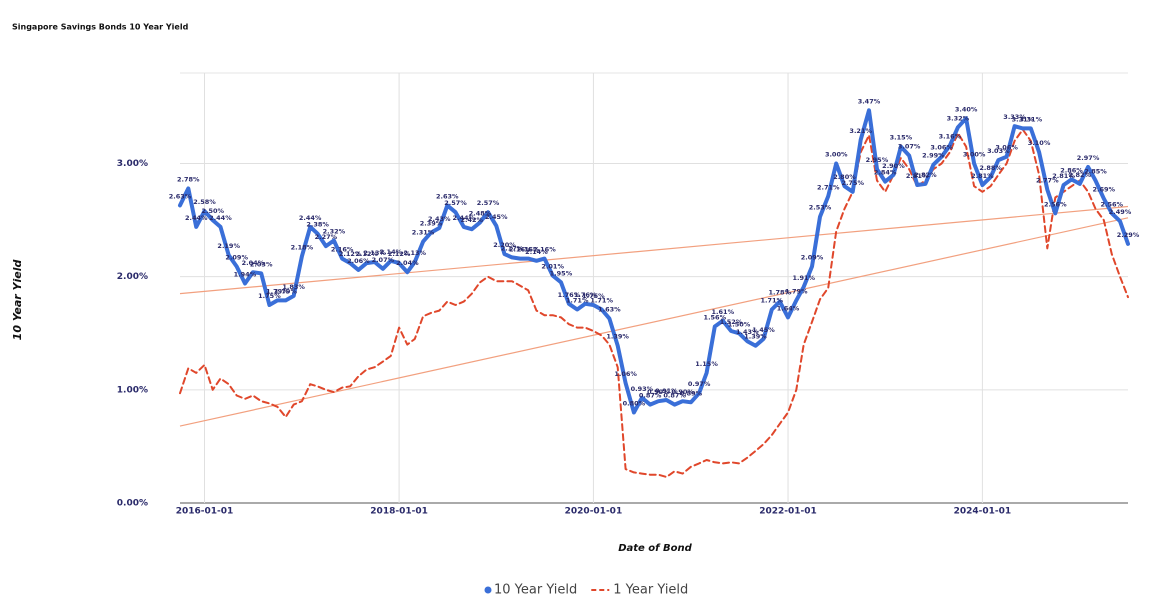 Image resolution: width=1170 pixels, height=615 pixels. What do you see at coordinates (366, 254) in the screenshot?
I see `data-label: 2.12%` at bounding box center [366, 254].